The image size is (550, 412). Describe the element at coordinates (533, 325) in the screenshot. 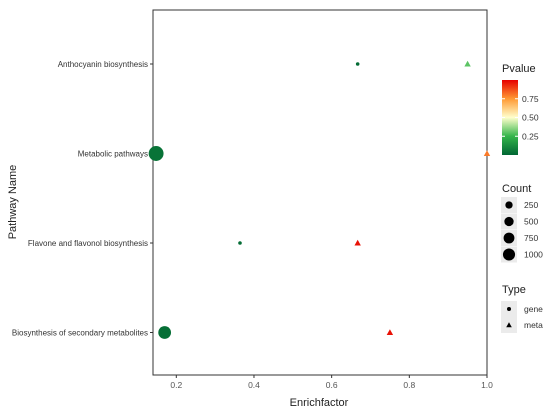

I see `type-key-label: meta` at that location.